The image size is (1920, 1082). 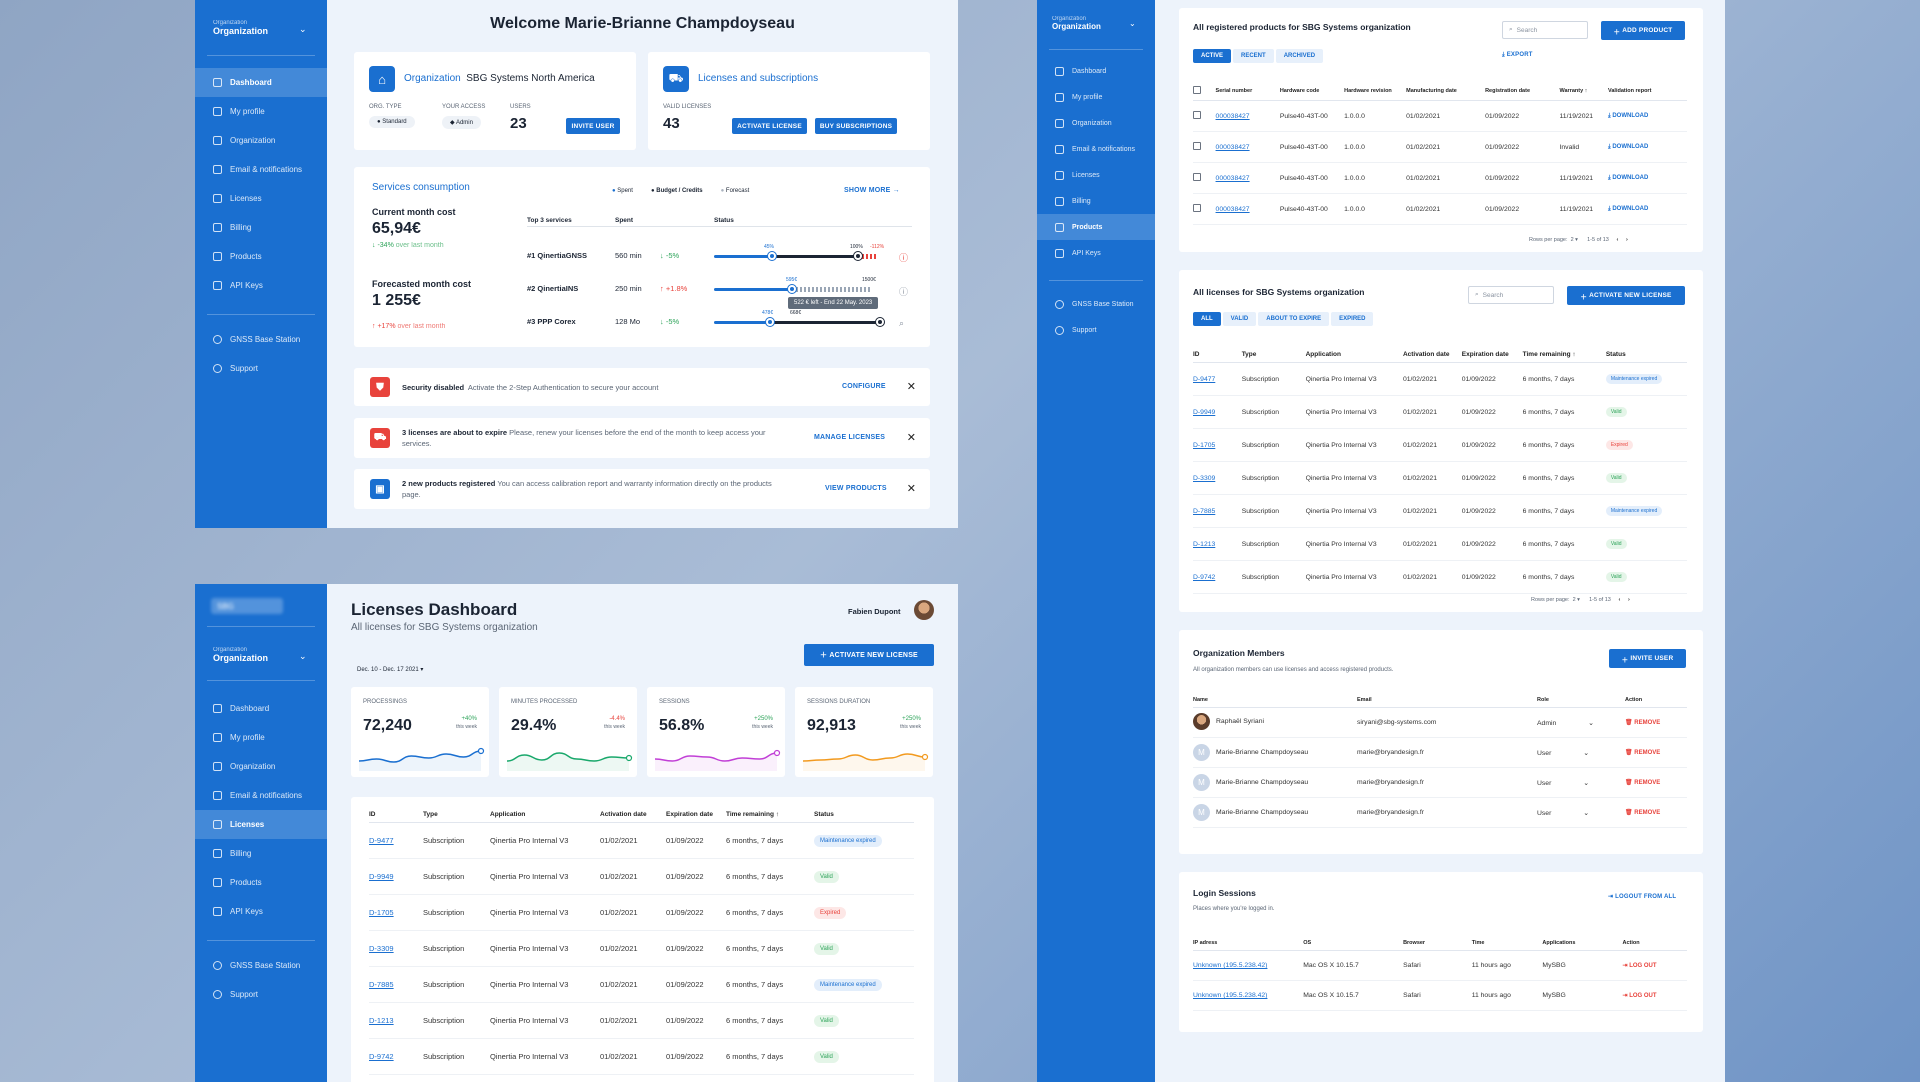 I want to click on sidebar-item-dashboard: Dashboard, so click(x=261, y=708).